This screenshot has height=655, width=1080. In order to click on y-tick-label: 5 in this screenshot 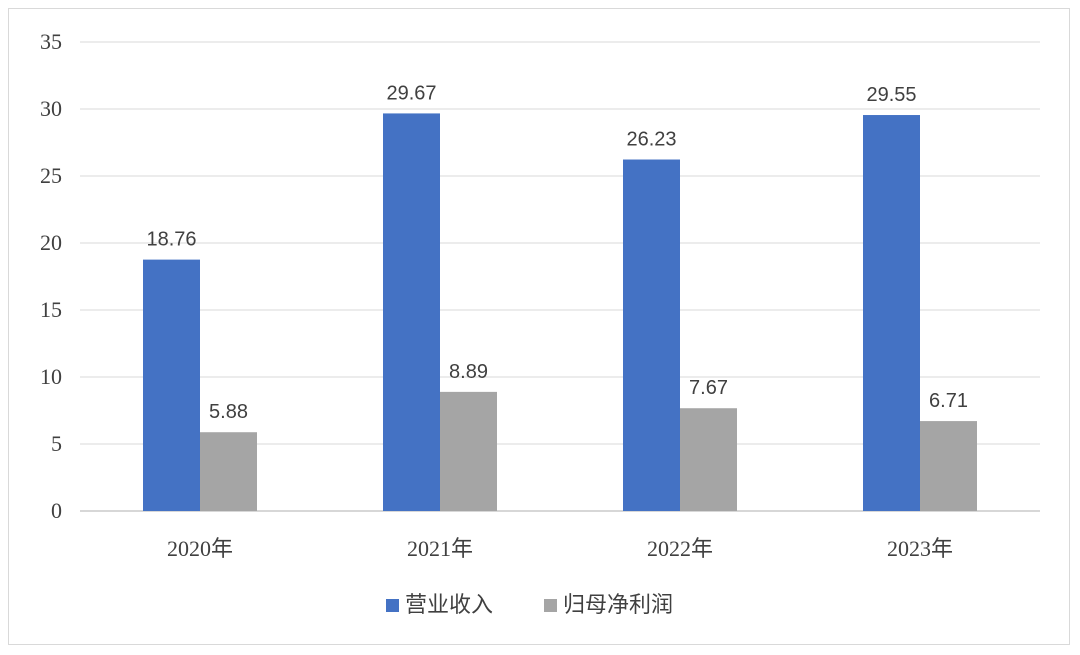, I will do `click(56, 443)`.